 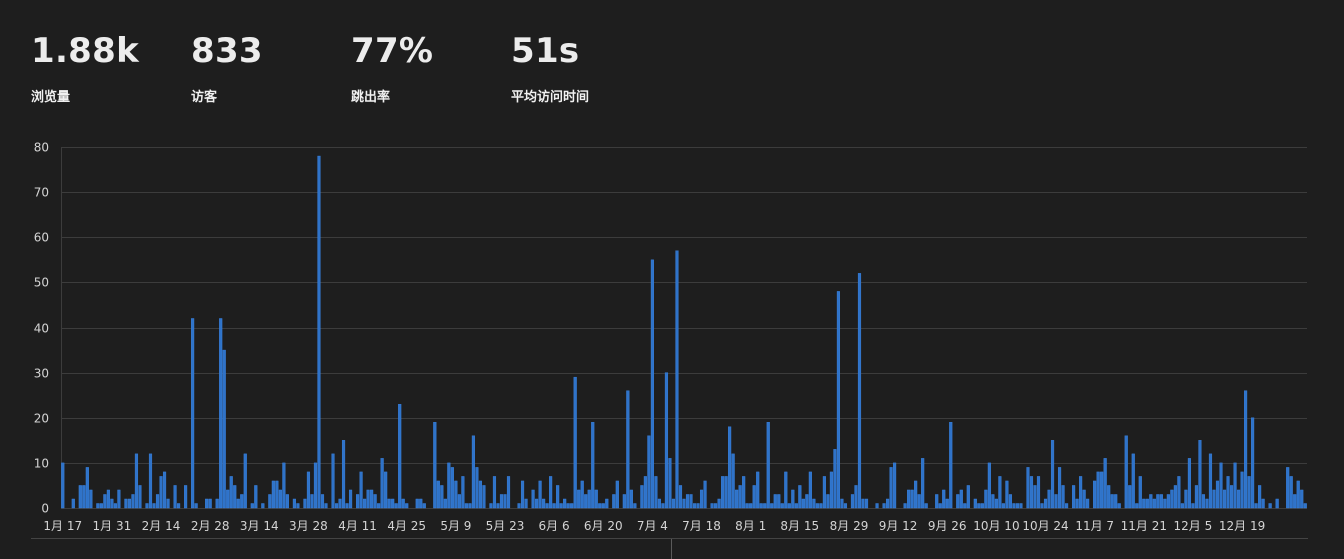 What do you see at coordinates (85, 68) in the screenshot?
I see `stat-pageviews: 1.88k 浏览量` at bounding box center [85, 68].